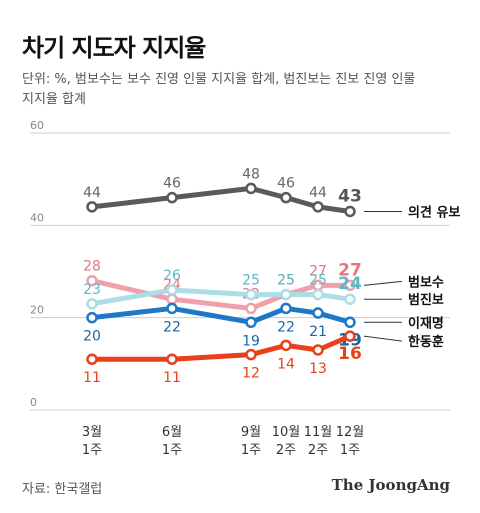  Describe the element at coordinates (318, 369) in the screenshot. I see `data-label: 13` at that location.